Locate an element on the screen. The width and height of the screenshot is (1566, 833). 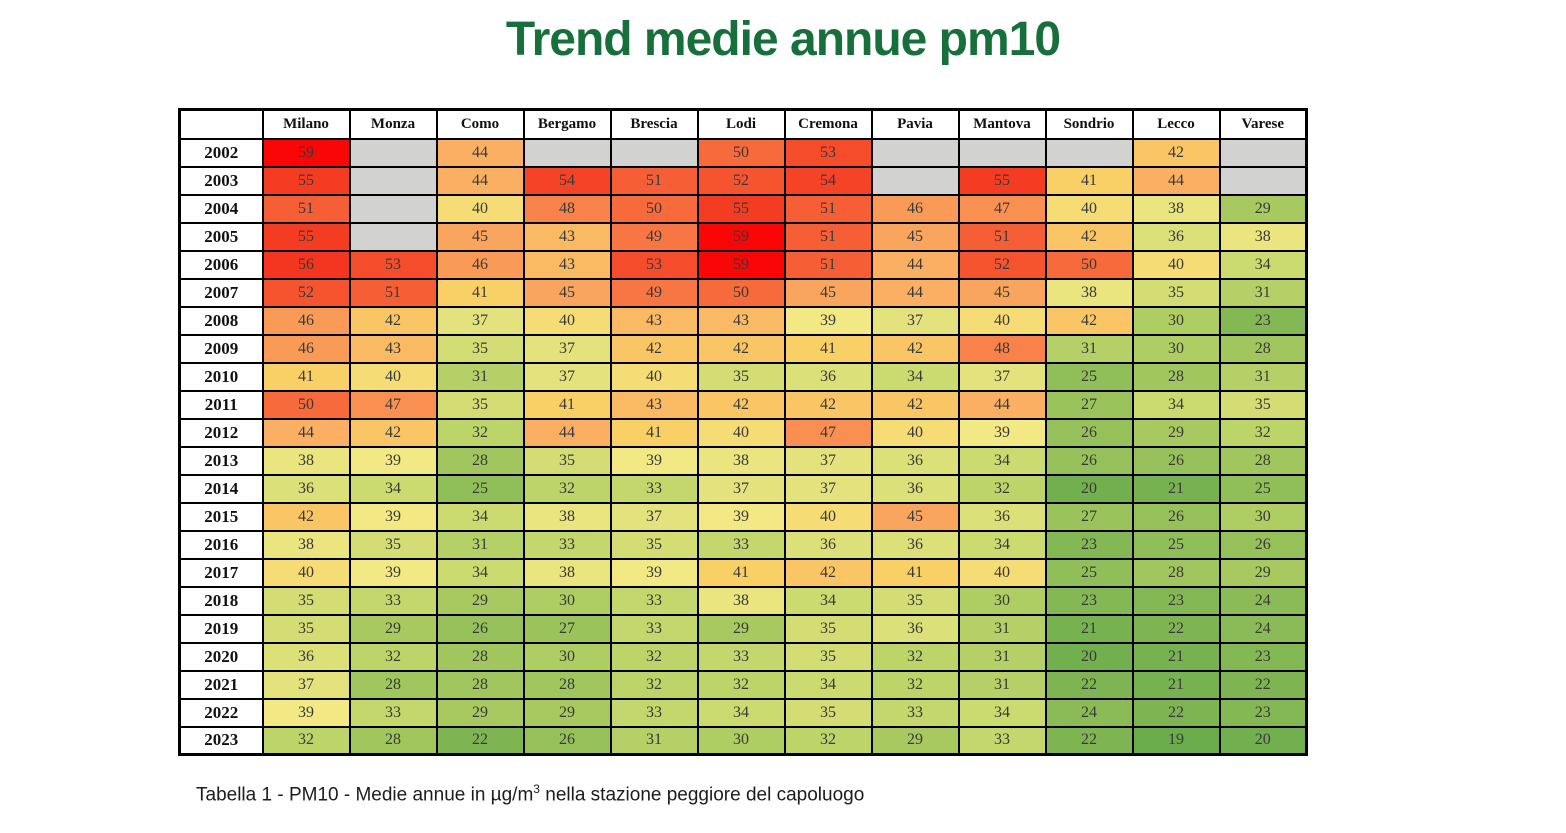
table-row: 2011 50 47 35 41 43 42 42 42 44 27 34 35 is located at coordinates (743, 404).